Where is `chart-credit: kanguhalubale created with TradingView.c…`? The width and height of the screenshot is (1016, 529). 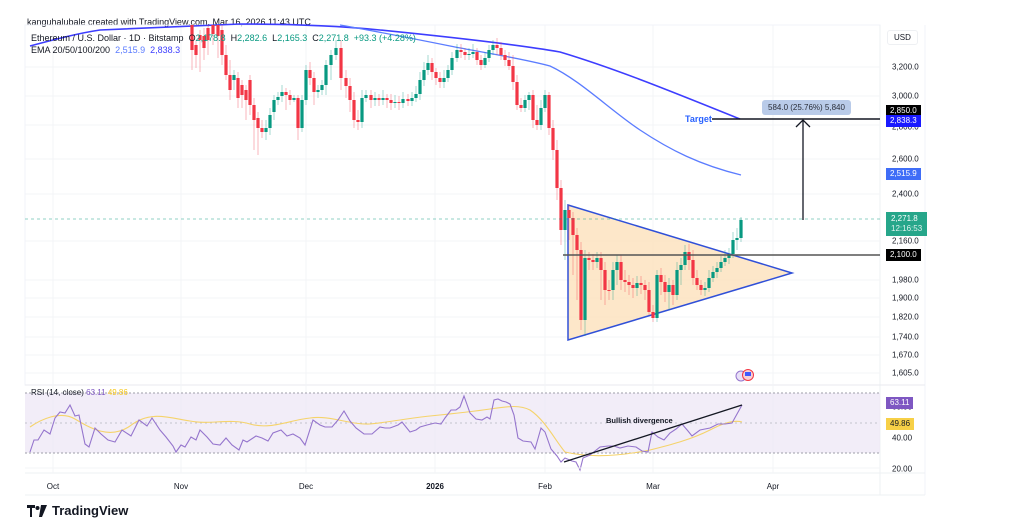 chart-credit: kanguhalubale created with TradingView.c… is located at coordinates (169, 22).